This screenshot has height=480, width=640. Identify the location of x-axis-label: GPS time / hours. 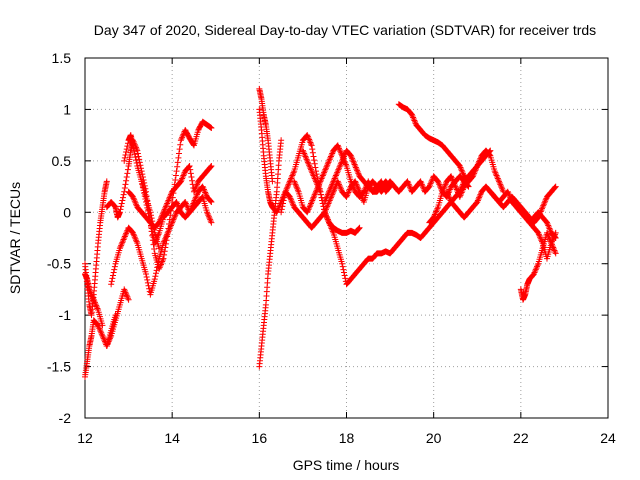
(346, 465).